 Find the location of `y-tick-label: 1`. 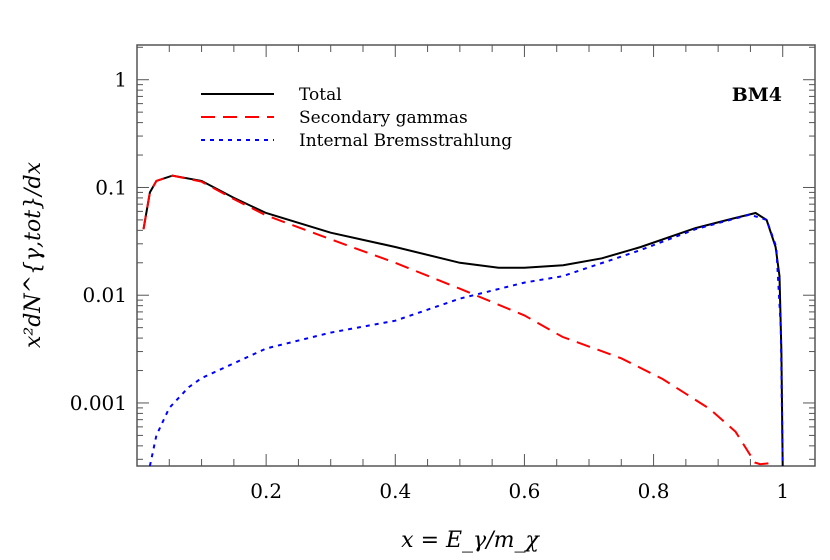

y-tick-label: 1 is located at coordinates (120, 80).